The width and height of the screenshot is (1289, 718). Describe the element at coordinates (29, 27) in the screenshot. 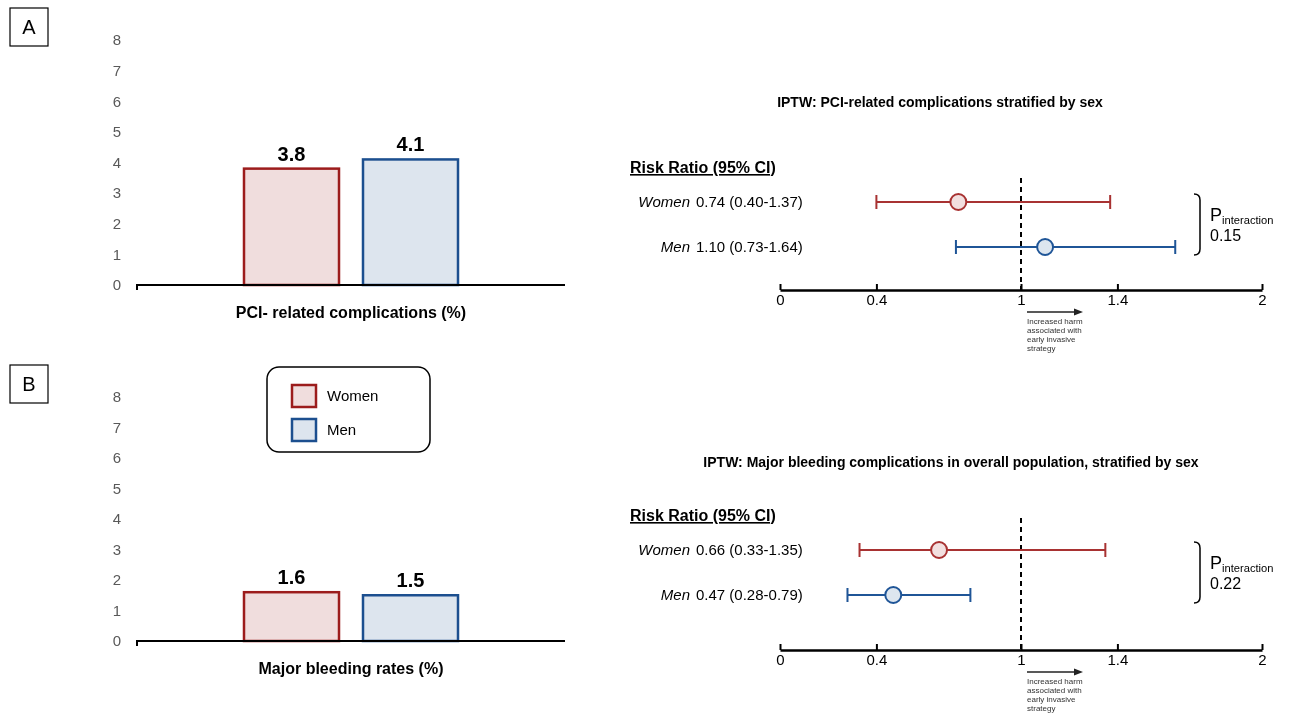

I see `text: A` at that location.